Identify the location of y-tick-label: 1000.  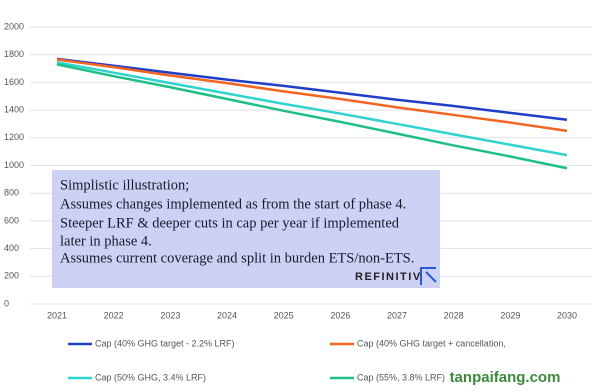
(14, 165).